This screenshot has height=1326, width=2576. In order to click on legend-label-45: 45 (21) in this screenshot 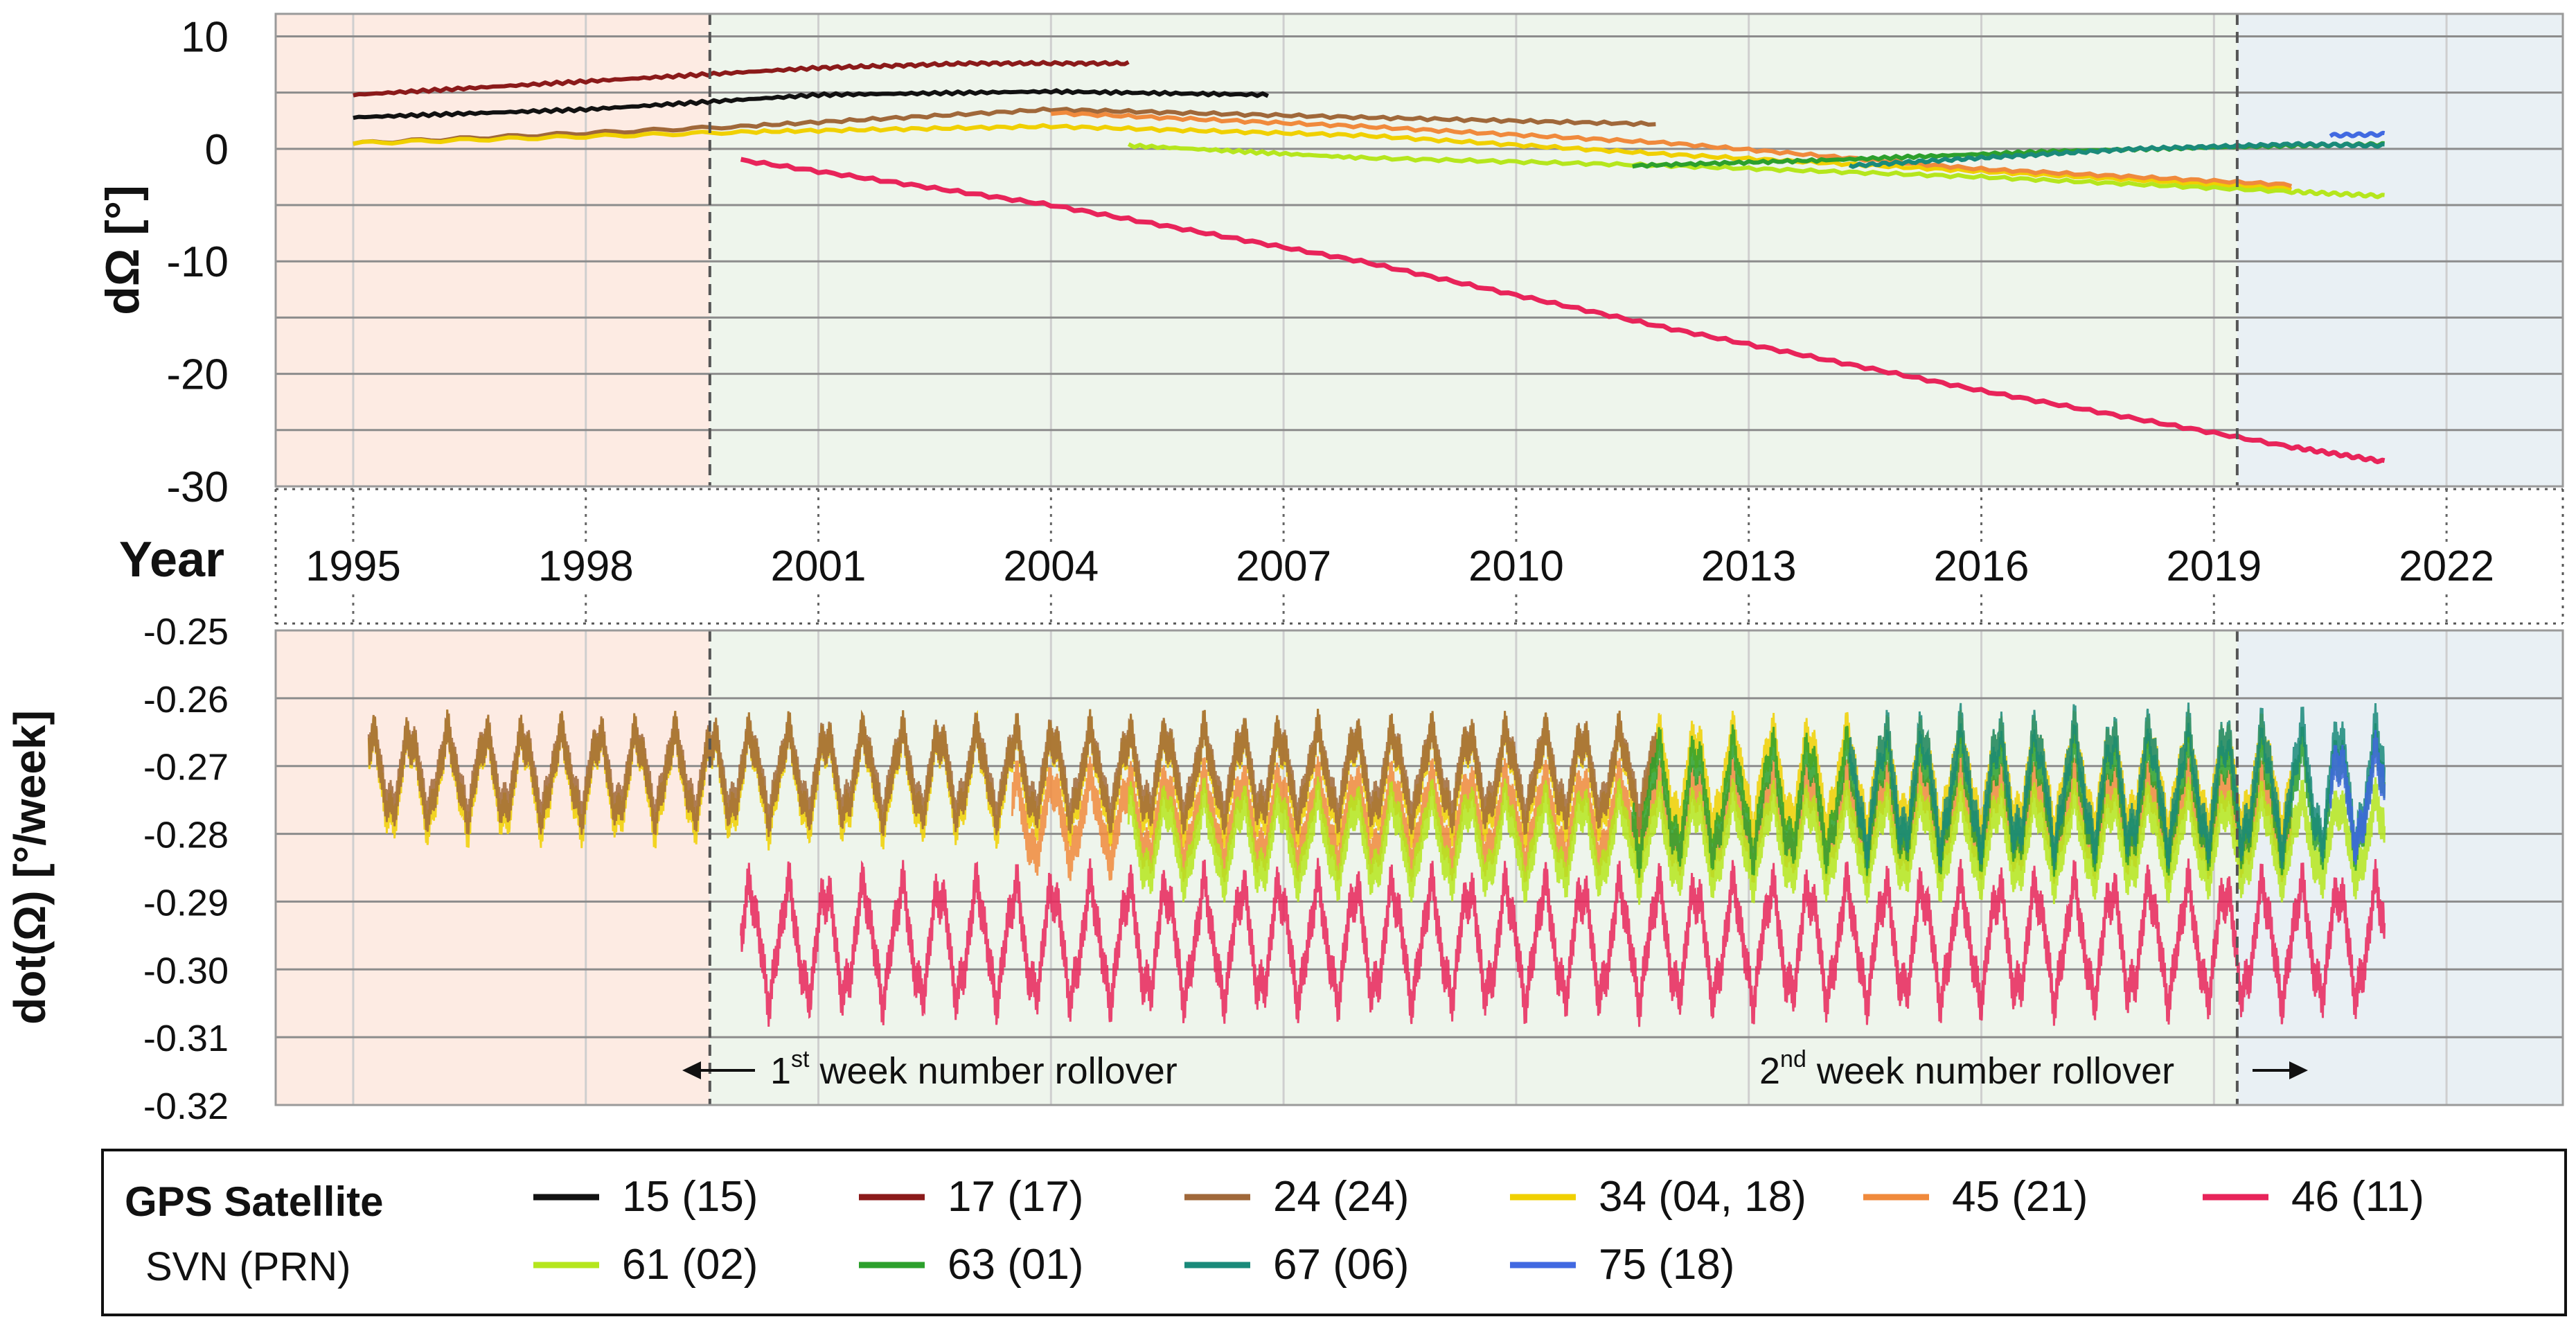, I will do `click(2020, 1197)`.